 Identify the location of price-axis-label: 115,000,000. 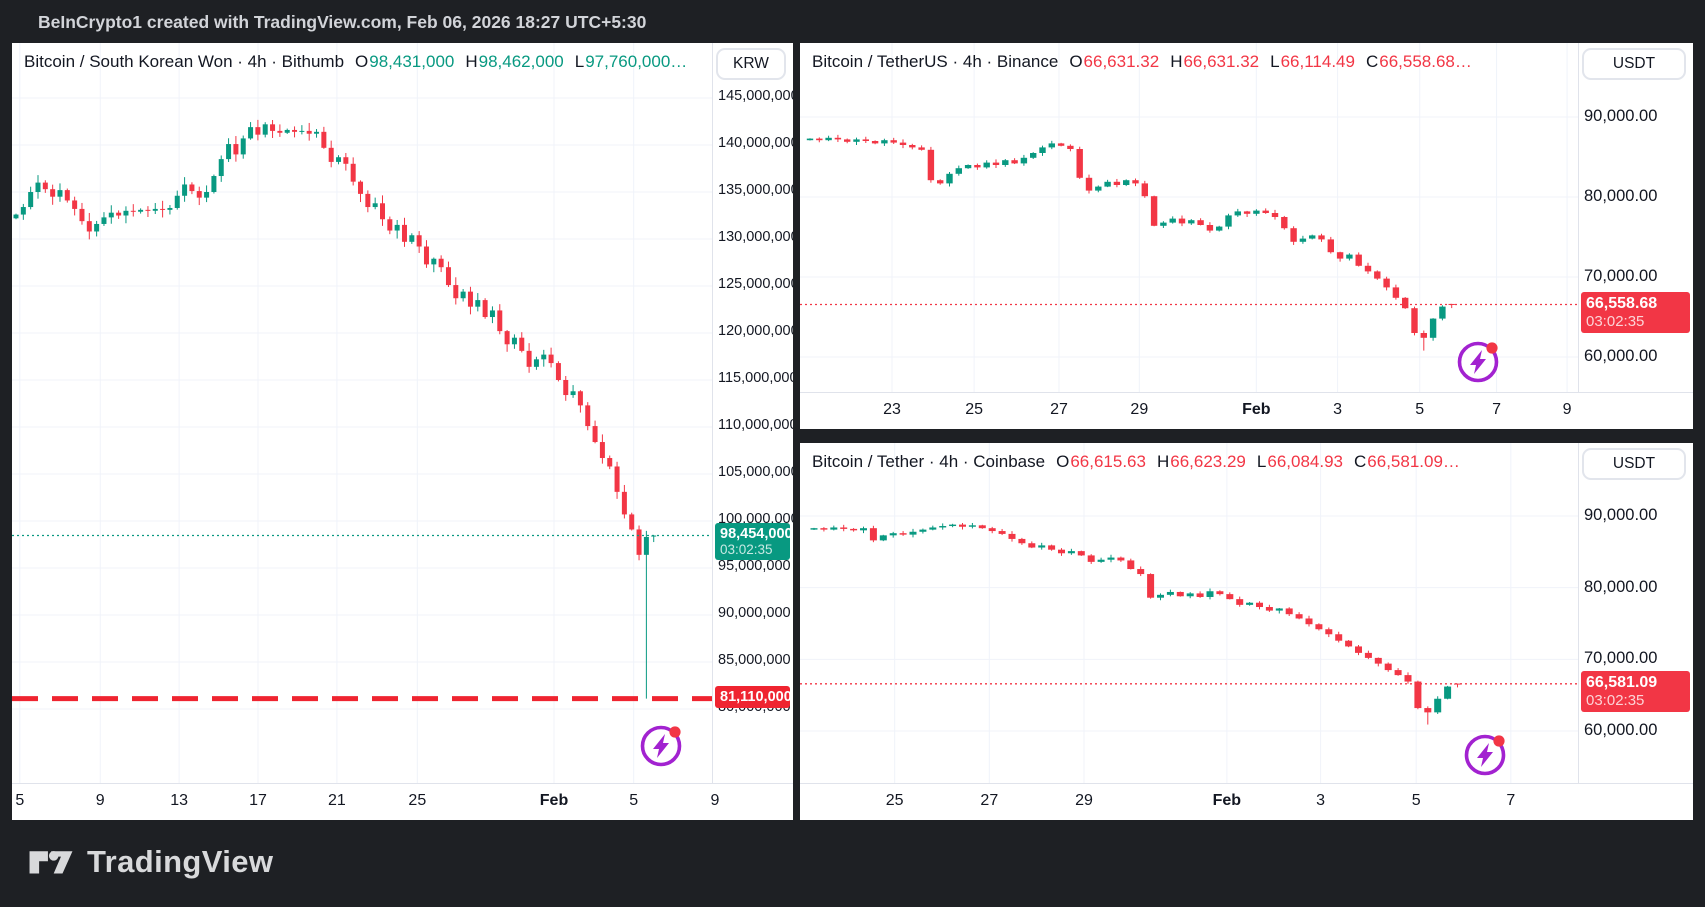
(755, 378).